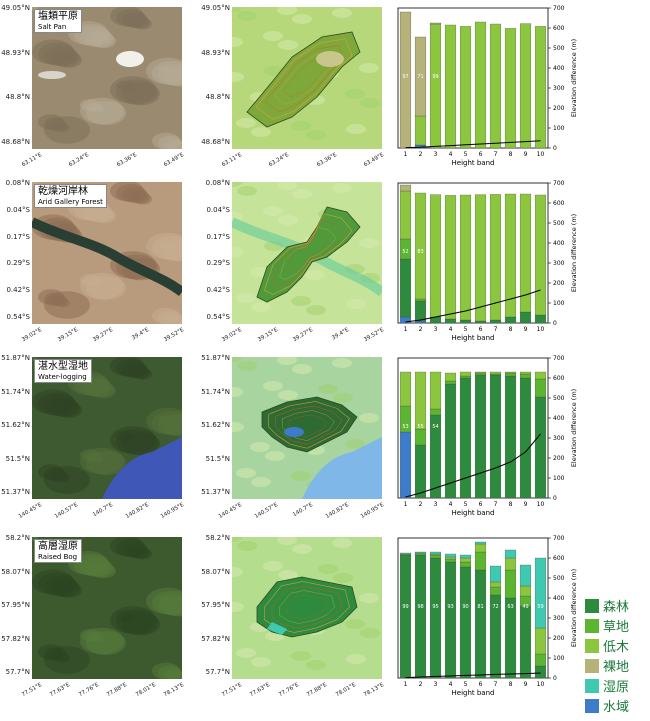 The image size is (650, 721). What do you see at coordinates (215, 142) in the screenshot?
I see `lat-tick: 48.68°N` at bounding box center [215, 142].